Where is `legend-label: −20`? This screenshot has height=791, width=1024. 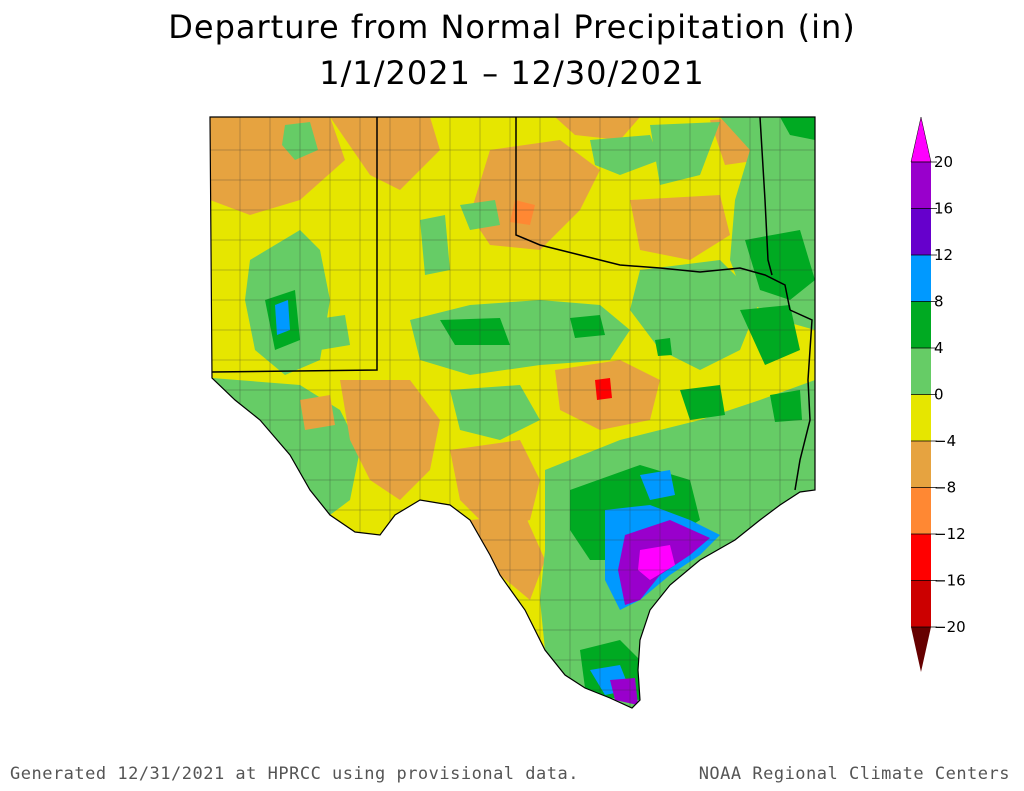 legend-label: −20 is located at coordinates (950, 627).